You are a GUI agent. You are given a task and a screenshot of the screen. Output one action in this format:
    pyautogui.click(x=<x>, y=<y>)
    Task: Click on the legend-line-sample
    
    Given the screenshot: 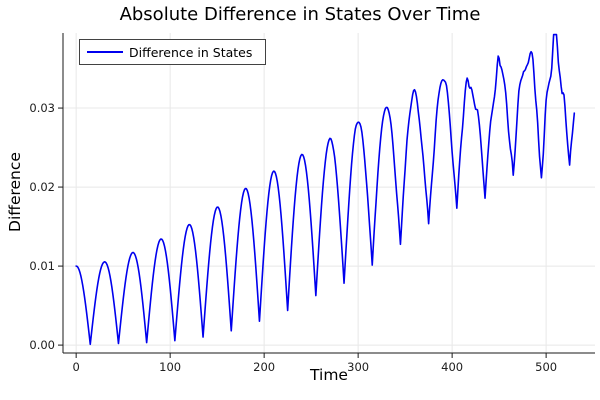 What is the action you would take?
    pyautogui.click(x=105, y=52)
    